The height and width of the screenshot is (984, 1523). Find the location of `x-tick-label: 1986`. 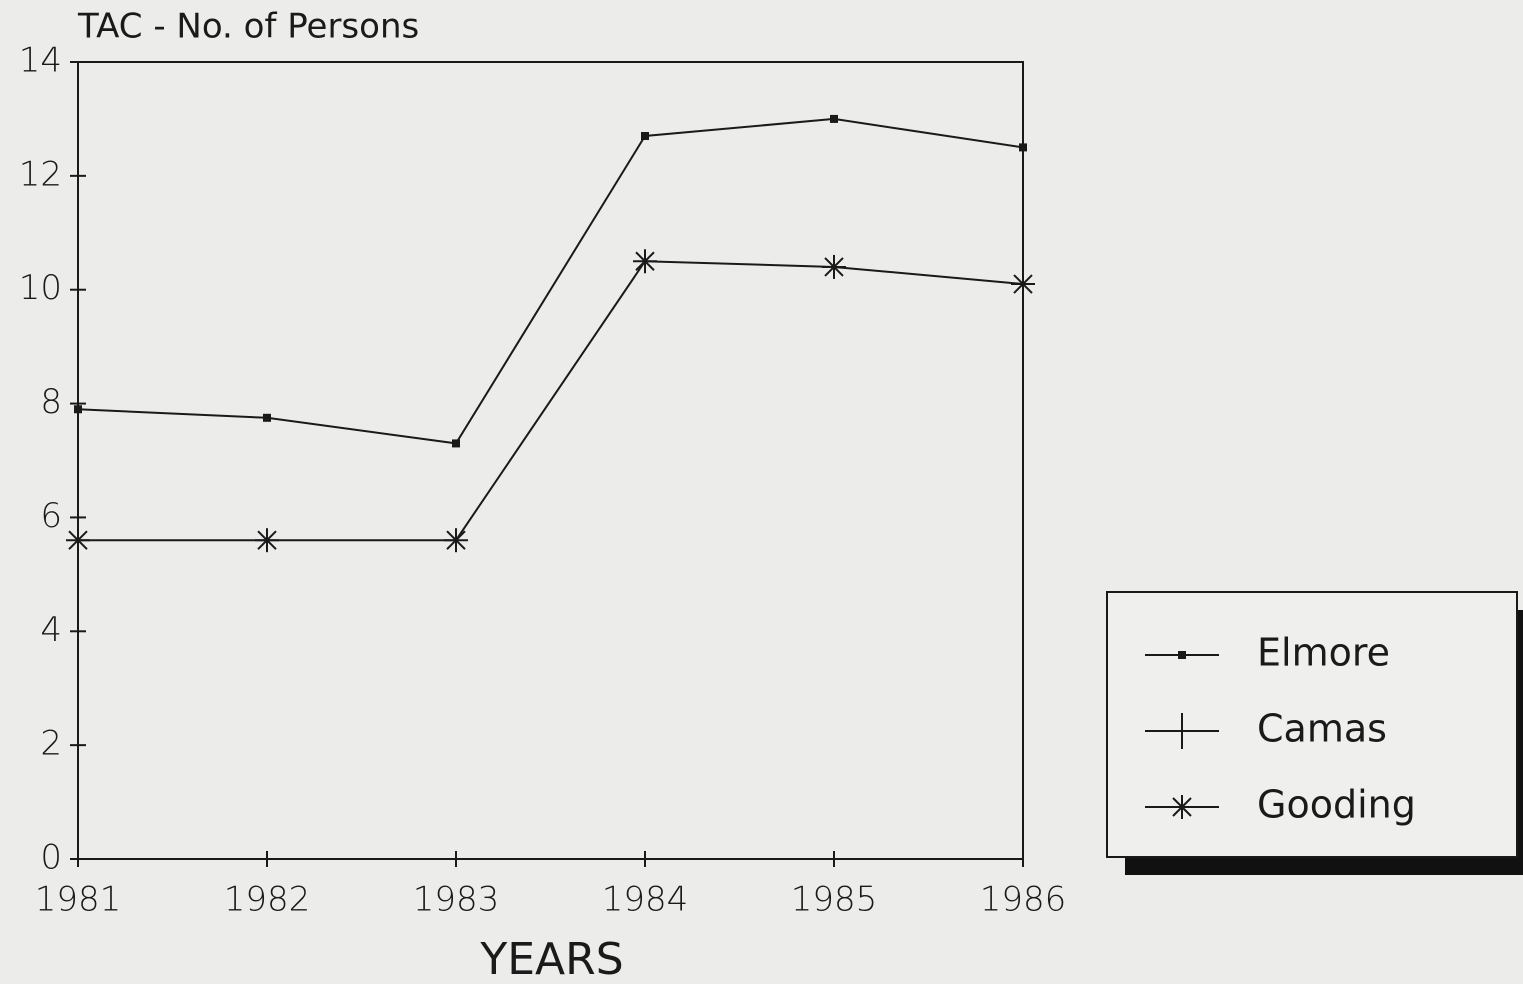

x-tick-label: 1986 is located at coordinates (1023, 900).